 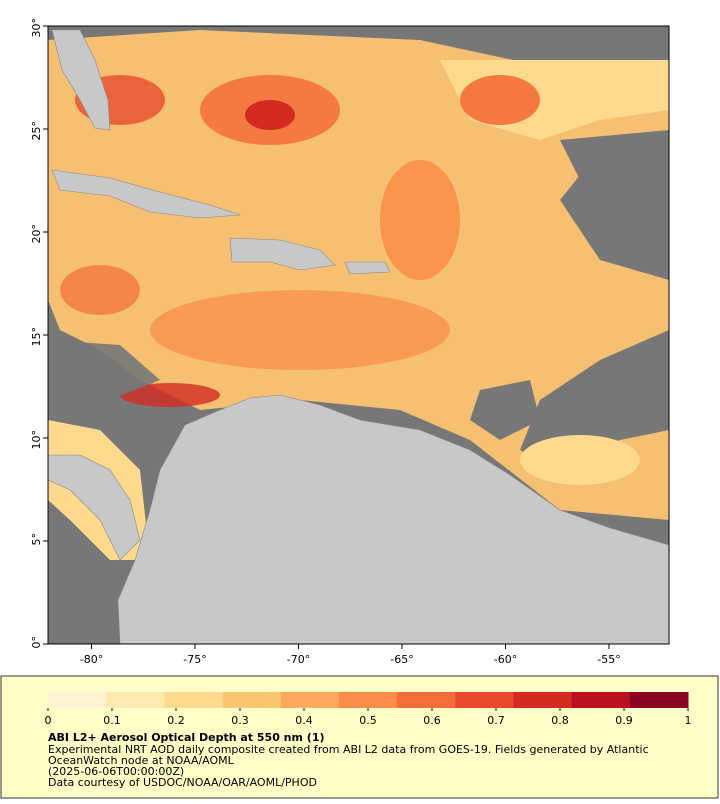 I want to click on puerto-rico, so click(x=367, y=268).